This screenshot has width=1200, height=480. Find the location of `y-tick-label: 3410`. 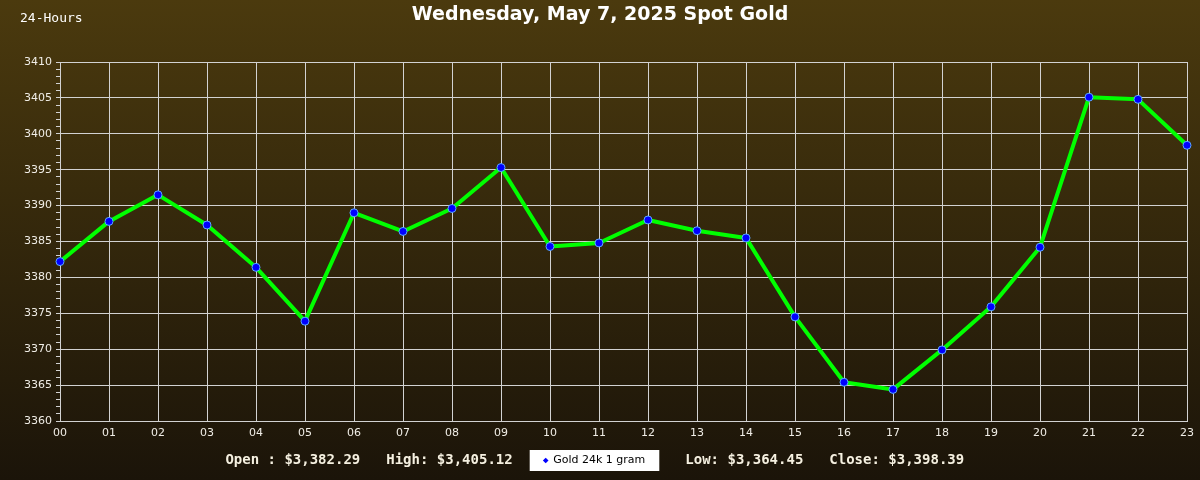

y-tick-label: 3410 is located at coordinates (38, 61).